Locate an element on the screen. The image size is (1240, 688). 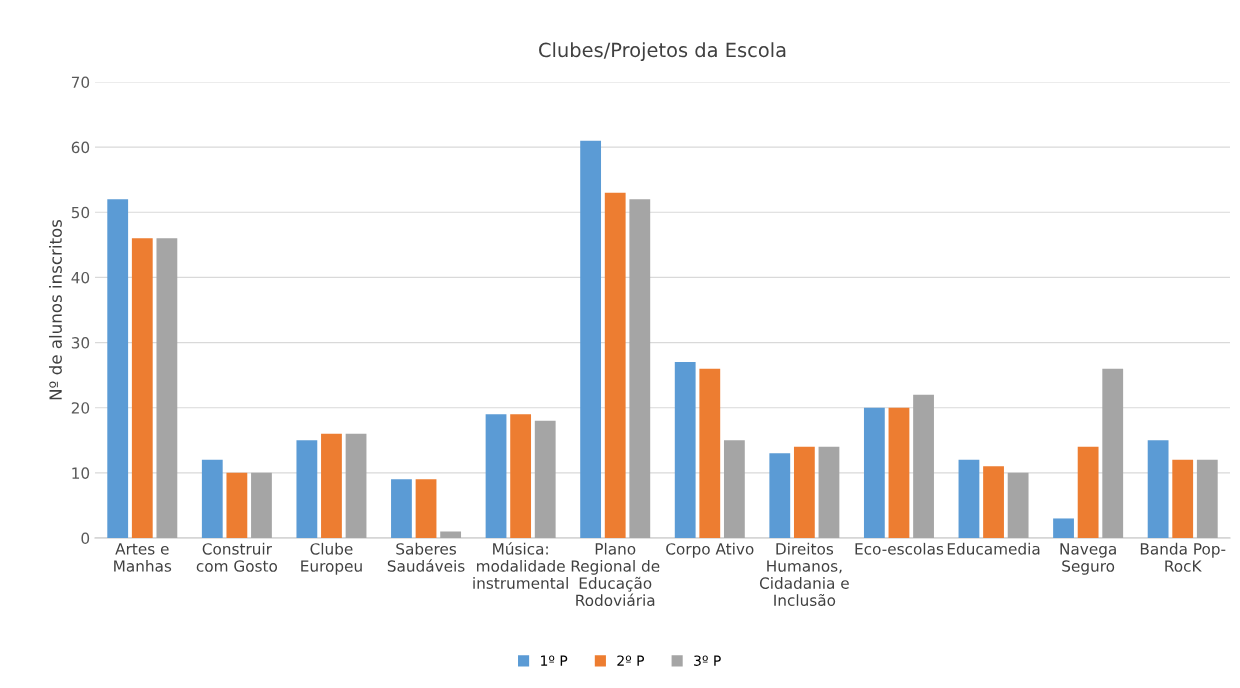
y-tick-label: 60 is located at coordinates (80, 147).